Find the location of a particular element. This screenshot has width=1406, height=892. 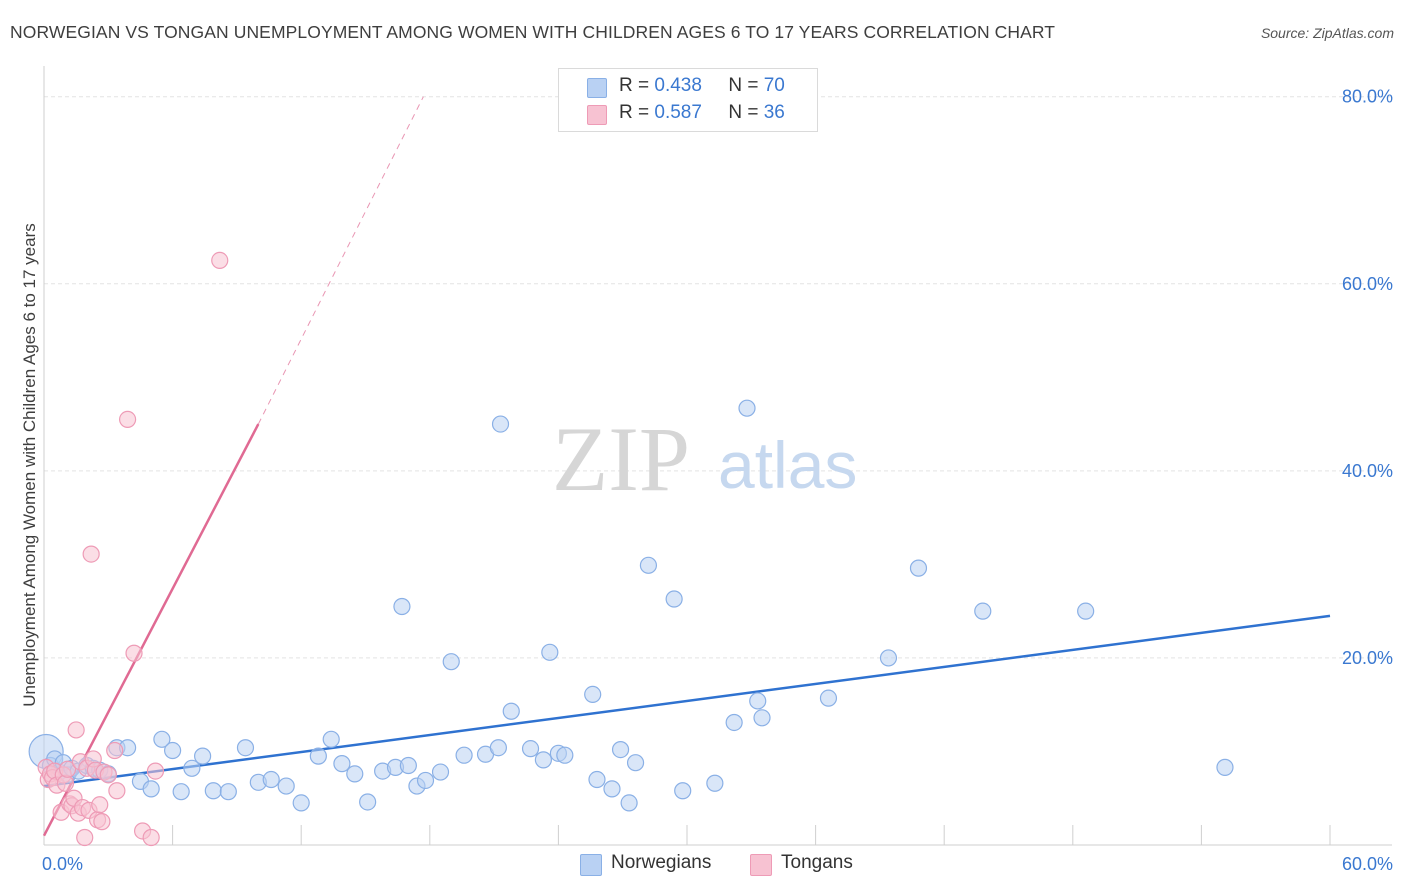

watermark-atlas: atlas is located at coordinates (787, 465).